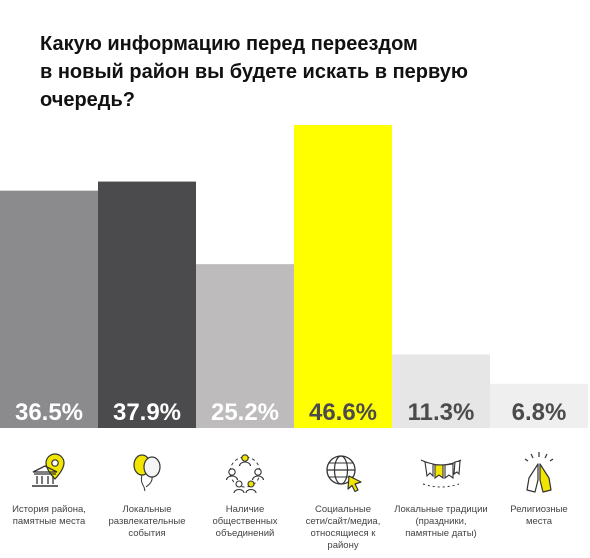 This screenshot has width=590, height=558. I want to click on bar-value-label: 36.5%, so click(49, 412).